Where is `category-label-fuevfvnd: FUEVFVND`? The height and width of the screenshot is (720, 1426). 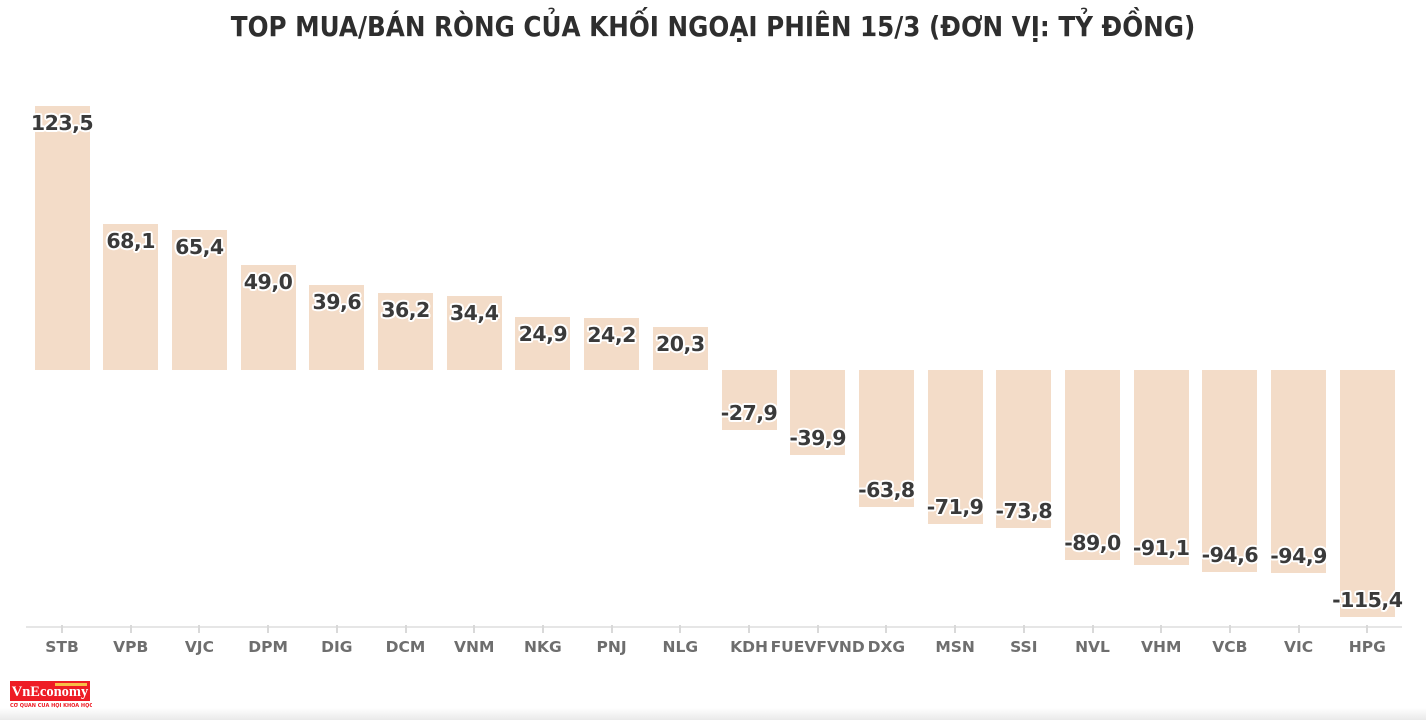
category-label-fuevfvnd: FUEVFVND is located at coordinates (817, 647).